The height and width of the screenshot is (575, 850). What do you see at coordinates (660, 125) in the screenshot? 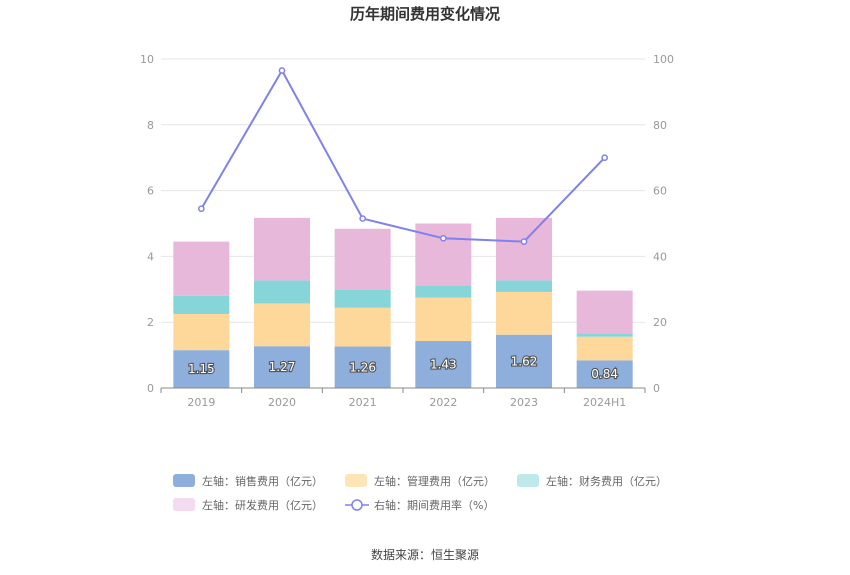
I see `right-tick-label: 80` at bounding box center [660, 125].